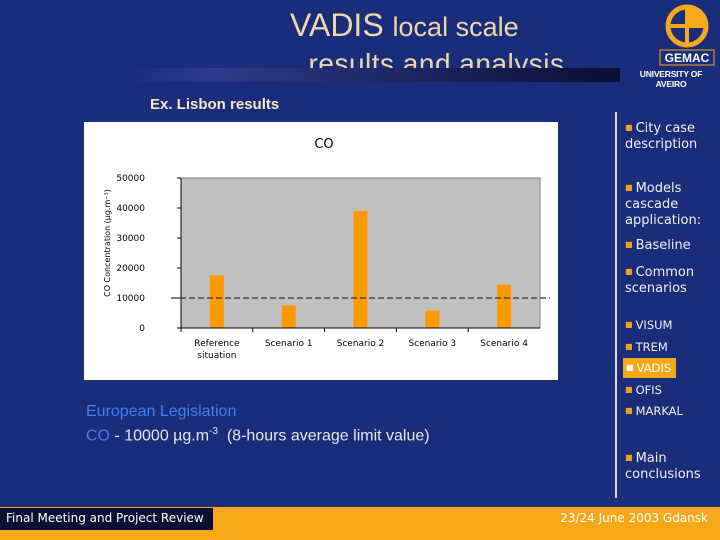 The height and width of the screenshot is (540, 720). What do you see at coordinates (663, 474) in the screenshot?
I see `sidebar-item-label: conclusions` at bounding box center [663, 474].